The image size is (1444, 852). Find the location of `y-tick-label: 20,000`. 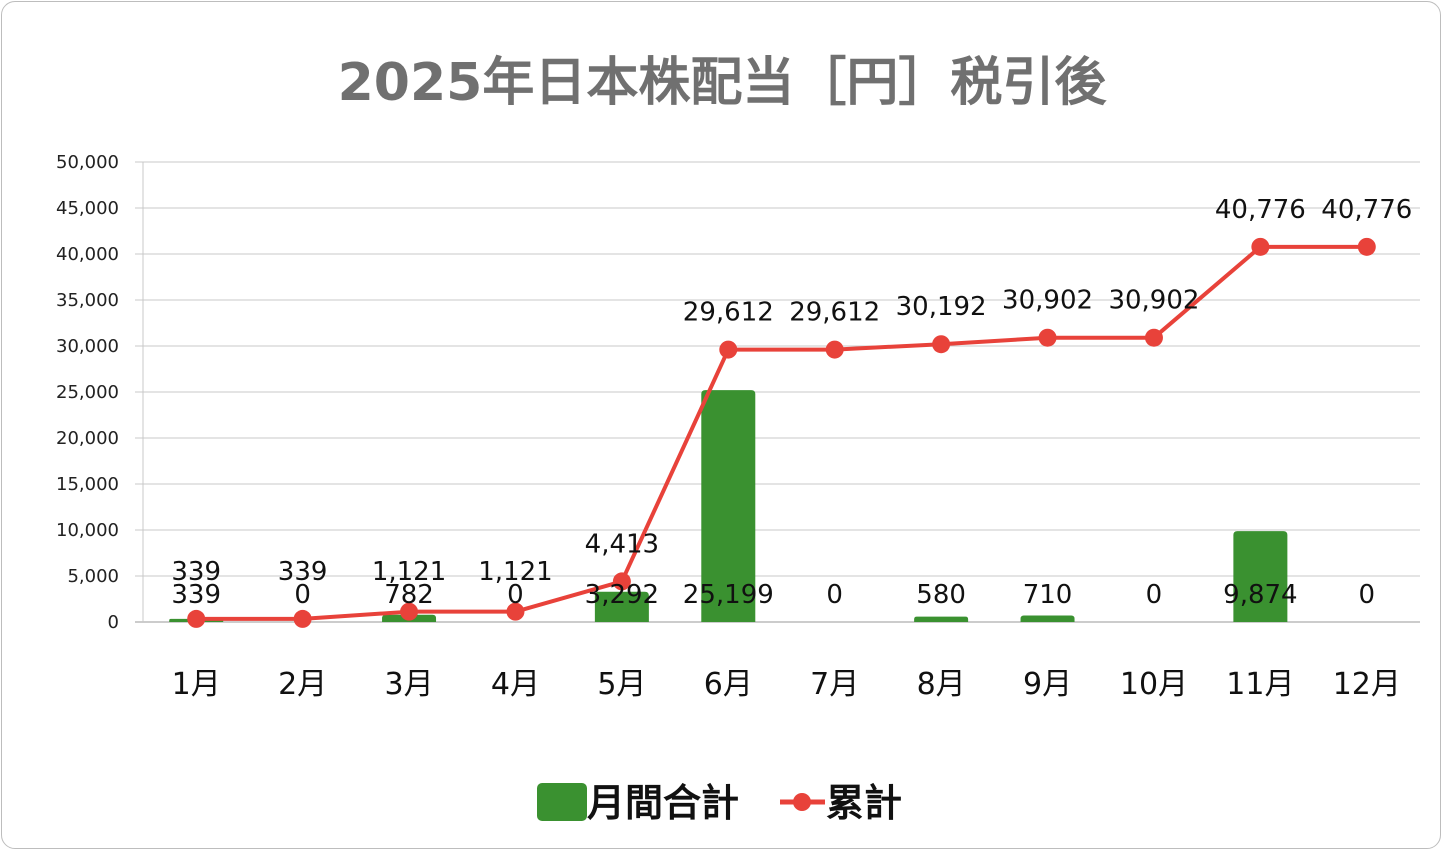

y-tick-label: 20,000 is located at coordinates (87, 438).